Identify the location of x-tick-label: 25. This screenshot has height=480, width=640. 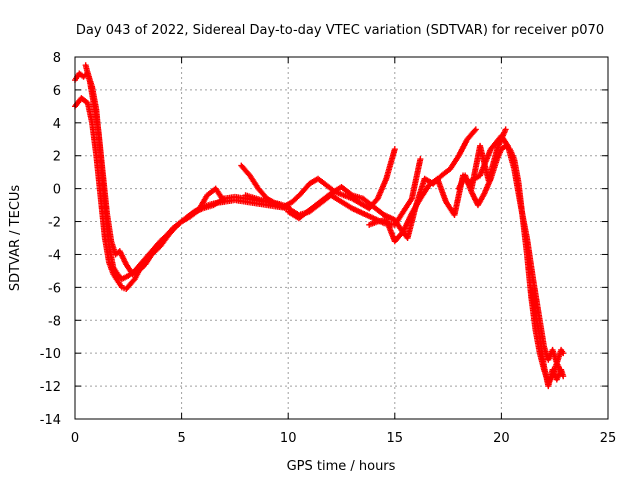
(608, 438).